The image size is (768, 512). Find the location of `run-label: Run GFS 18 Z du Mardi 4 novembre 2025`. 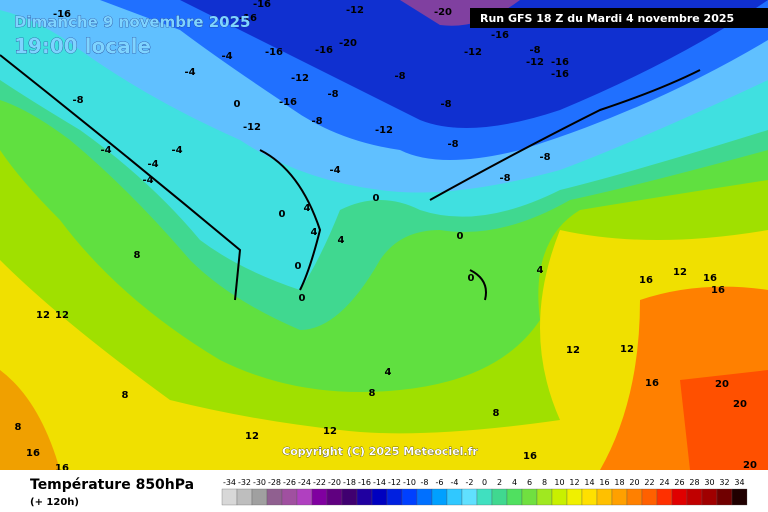

run-label: Run GFS 18 Z du Mardi 4 novembre 2025 is located at coordinates (607, 18).